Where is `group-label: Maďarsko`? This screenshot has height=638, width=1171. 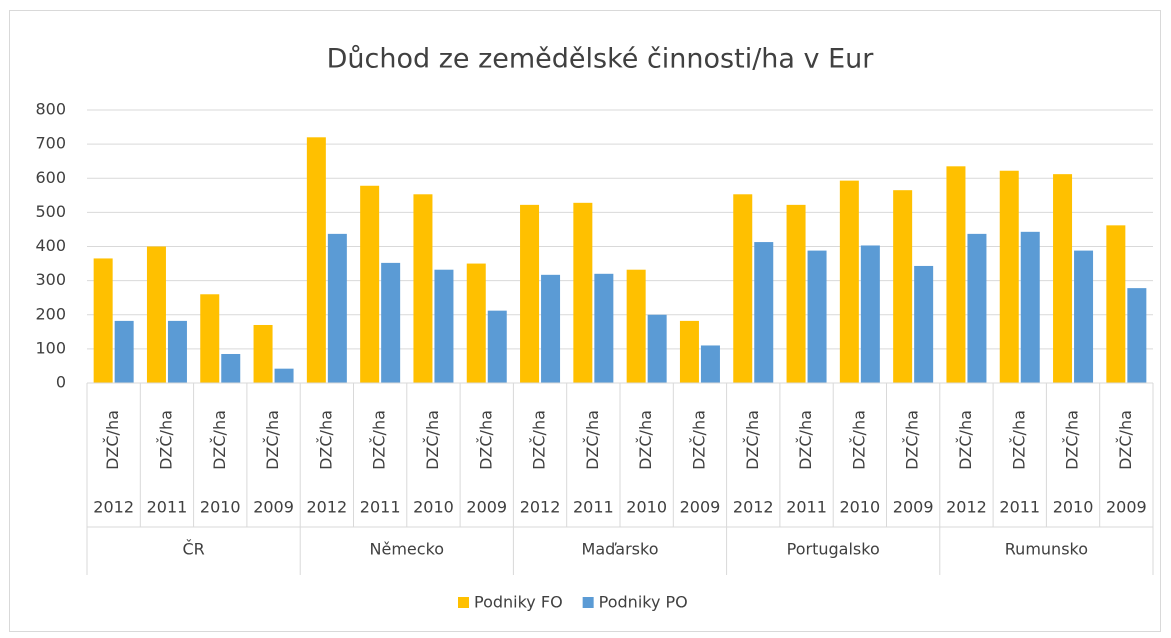
group-label: Maďarsko is located at coordinates (620, 549).